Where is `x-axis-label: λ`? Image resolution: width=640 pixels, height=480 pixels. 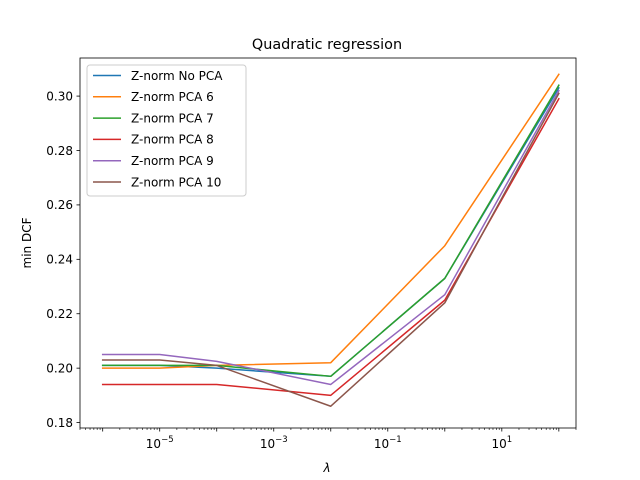 x-axis-label: λ is located at coordinates (326, 468).